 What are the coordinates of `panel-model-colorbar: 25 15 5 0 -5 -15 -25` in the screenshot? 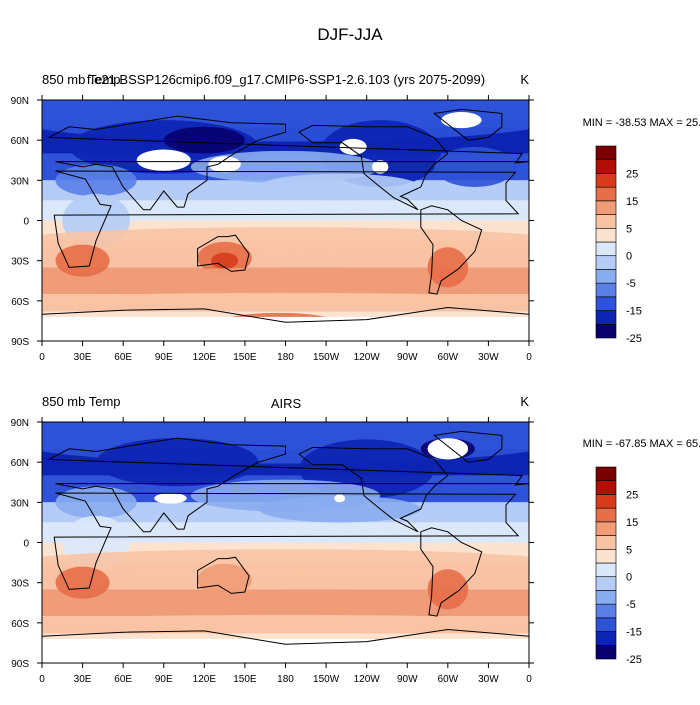 It's located at (618, 245).